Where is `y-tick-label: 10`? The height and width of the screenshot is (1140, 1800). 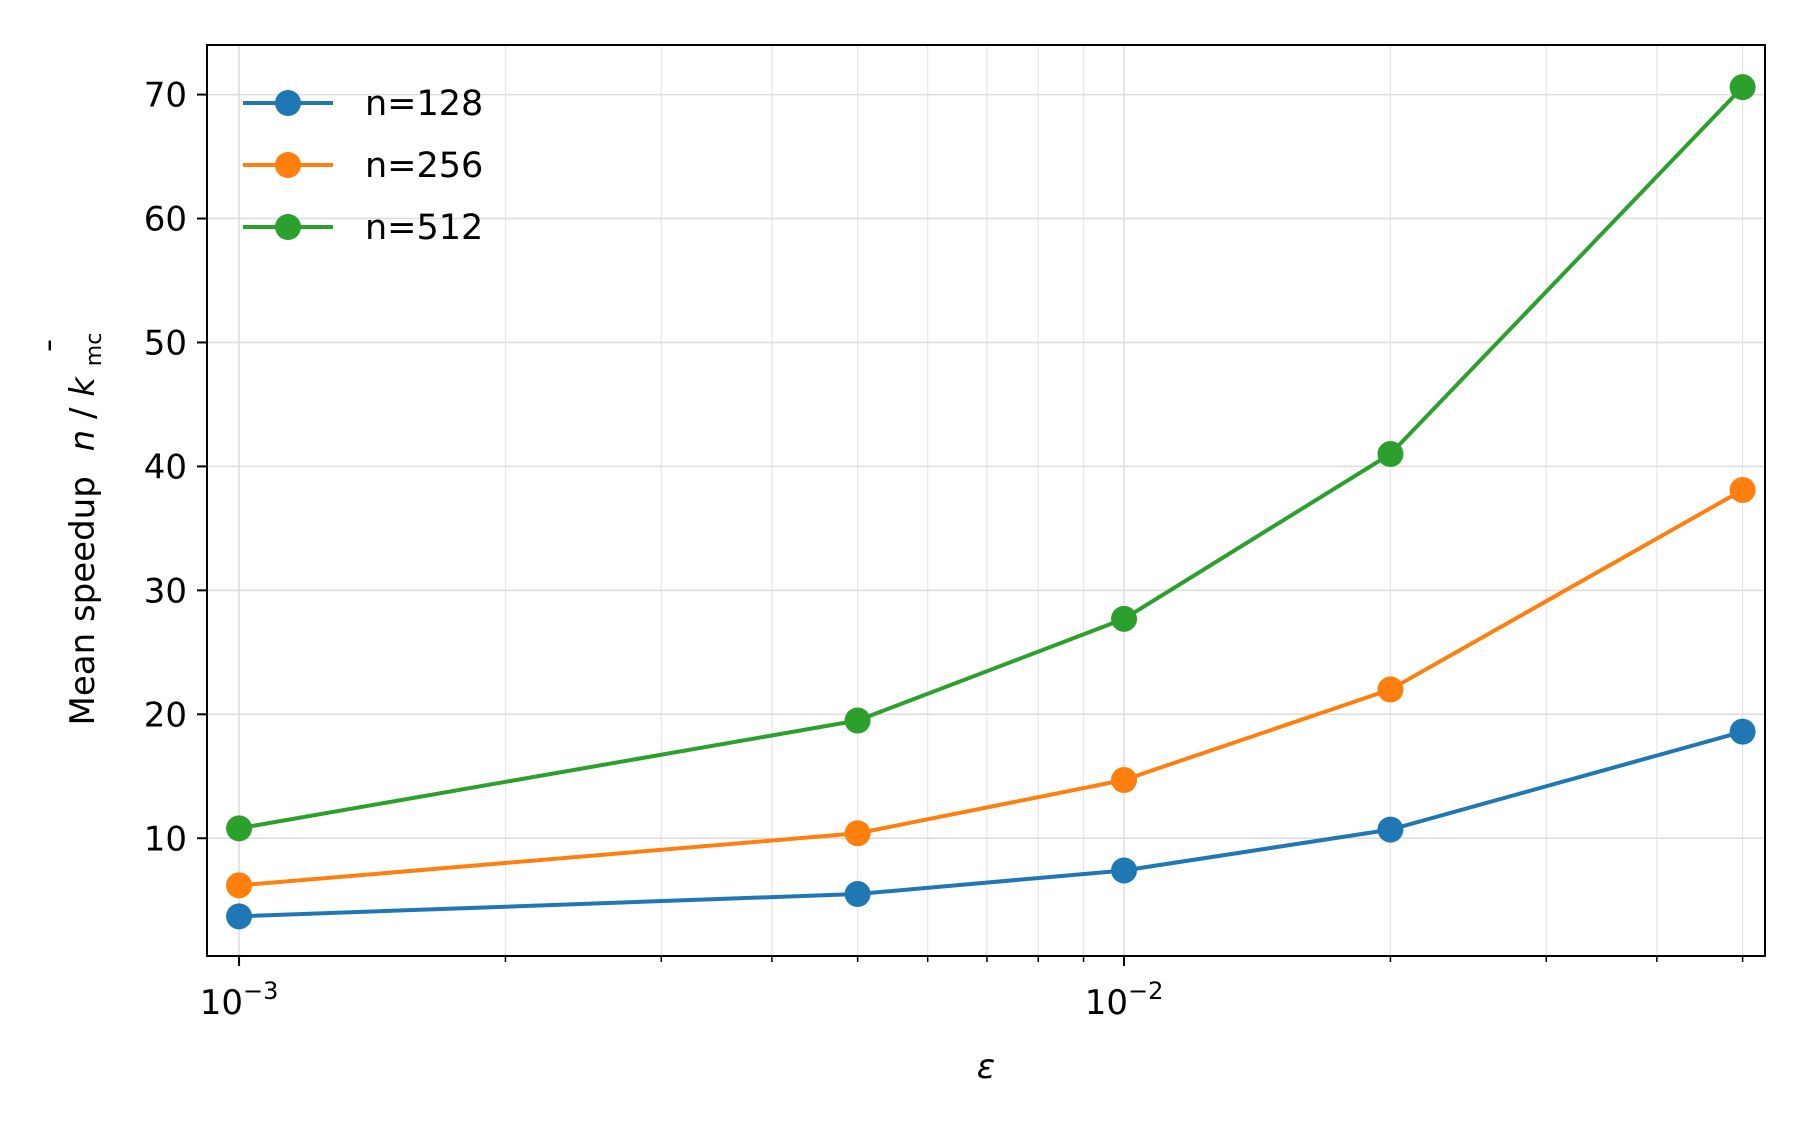
y-tick-label: 10 is located at coordinates (165, 839).